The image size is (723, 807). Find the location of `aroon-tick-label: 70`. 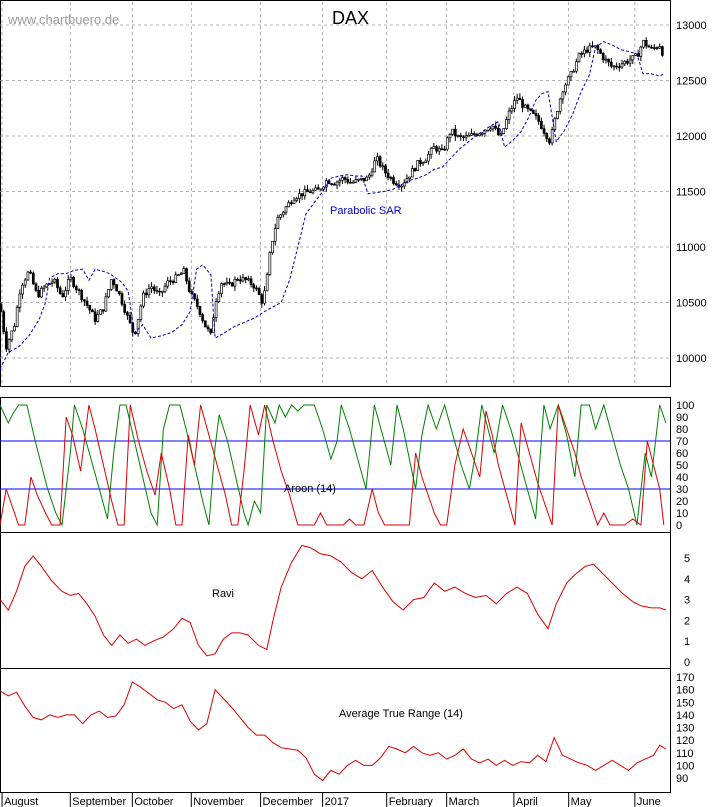

aroon-tick-label: 70 is located at coordinates (682, 442).